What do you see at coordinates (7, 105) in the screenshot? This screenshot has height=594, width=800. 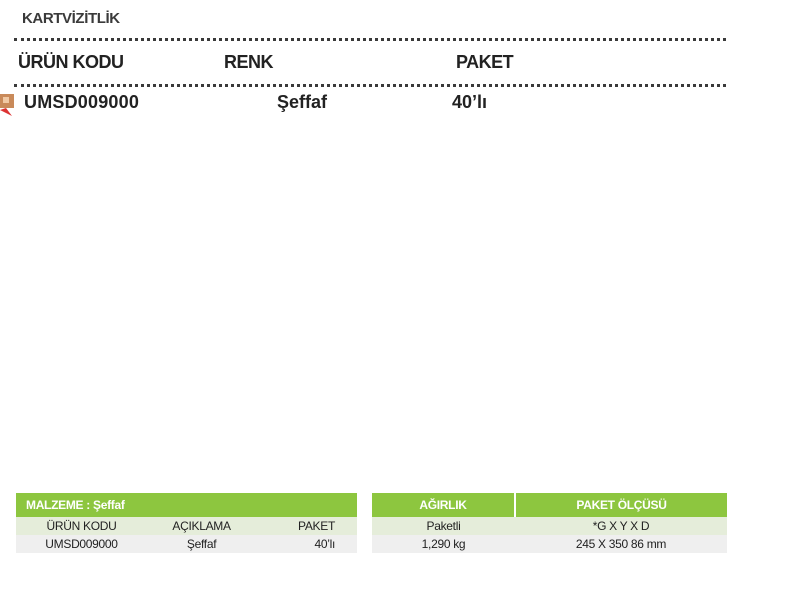 I see `box-icon` at bounding box center [7, 105].